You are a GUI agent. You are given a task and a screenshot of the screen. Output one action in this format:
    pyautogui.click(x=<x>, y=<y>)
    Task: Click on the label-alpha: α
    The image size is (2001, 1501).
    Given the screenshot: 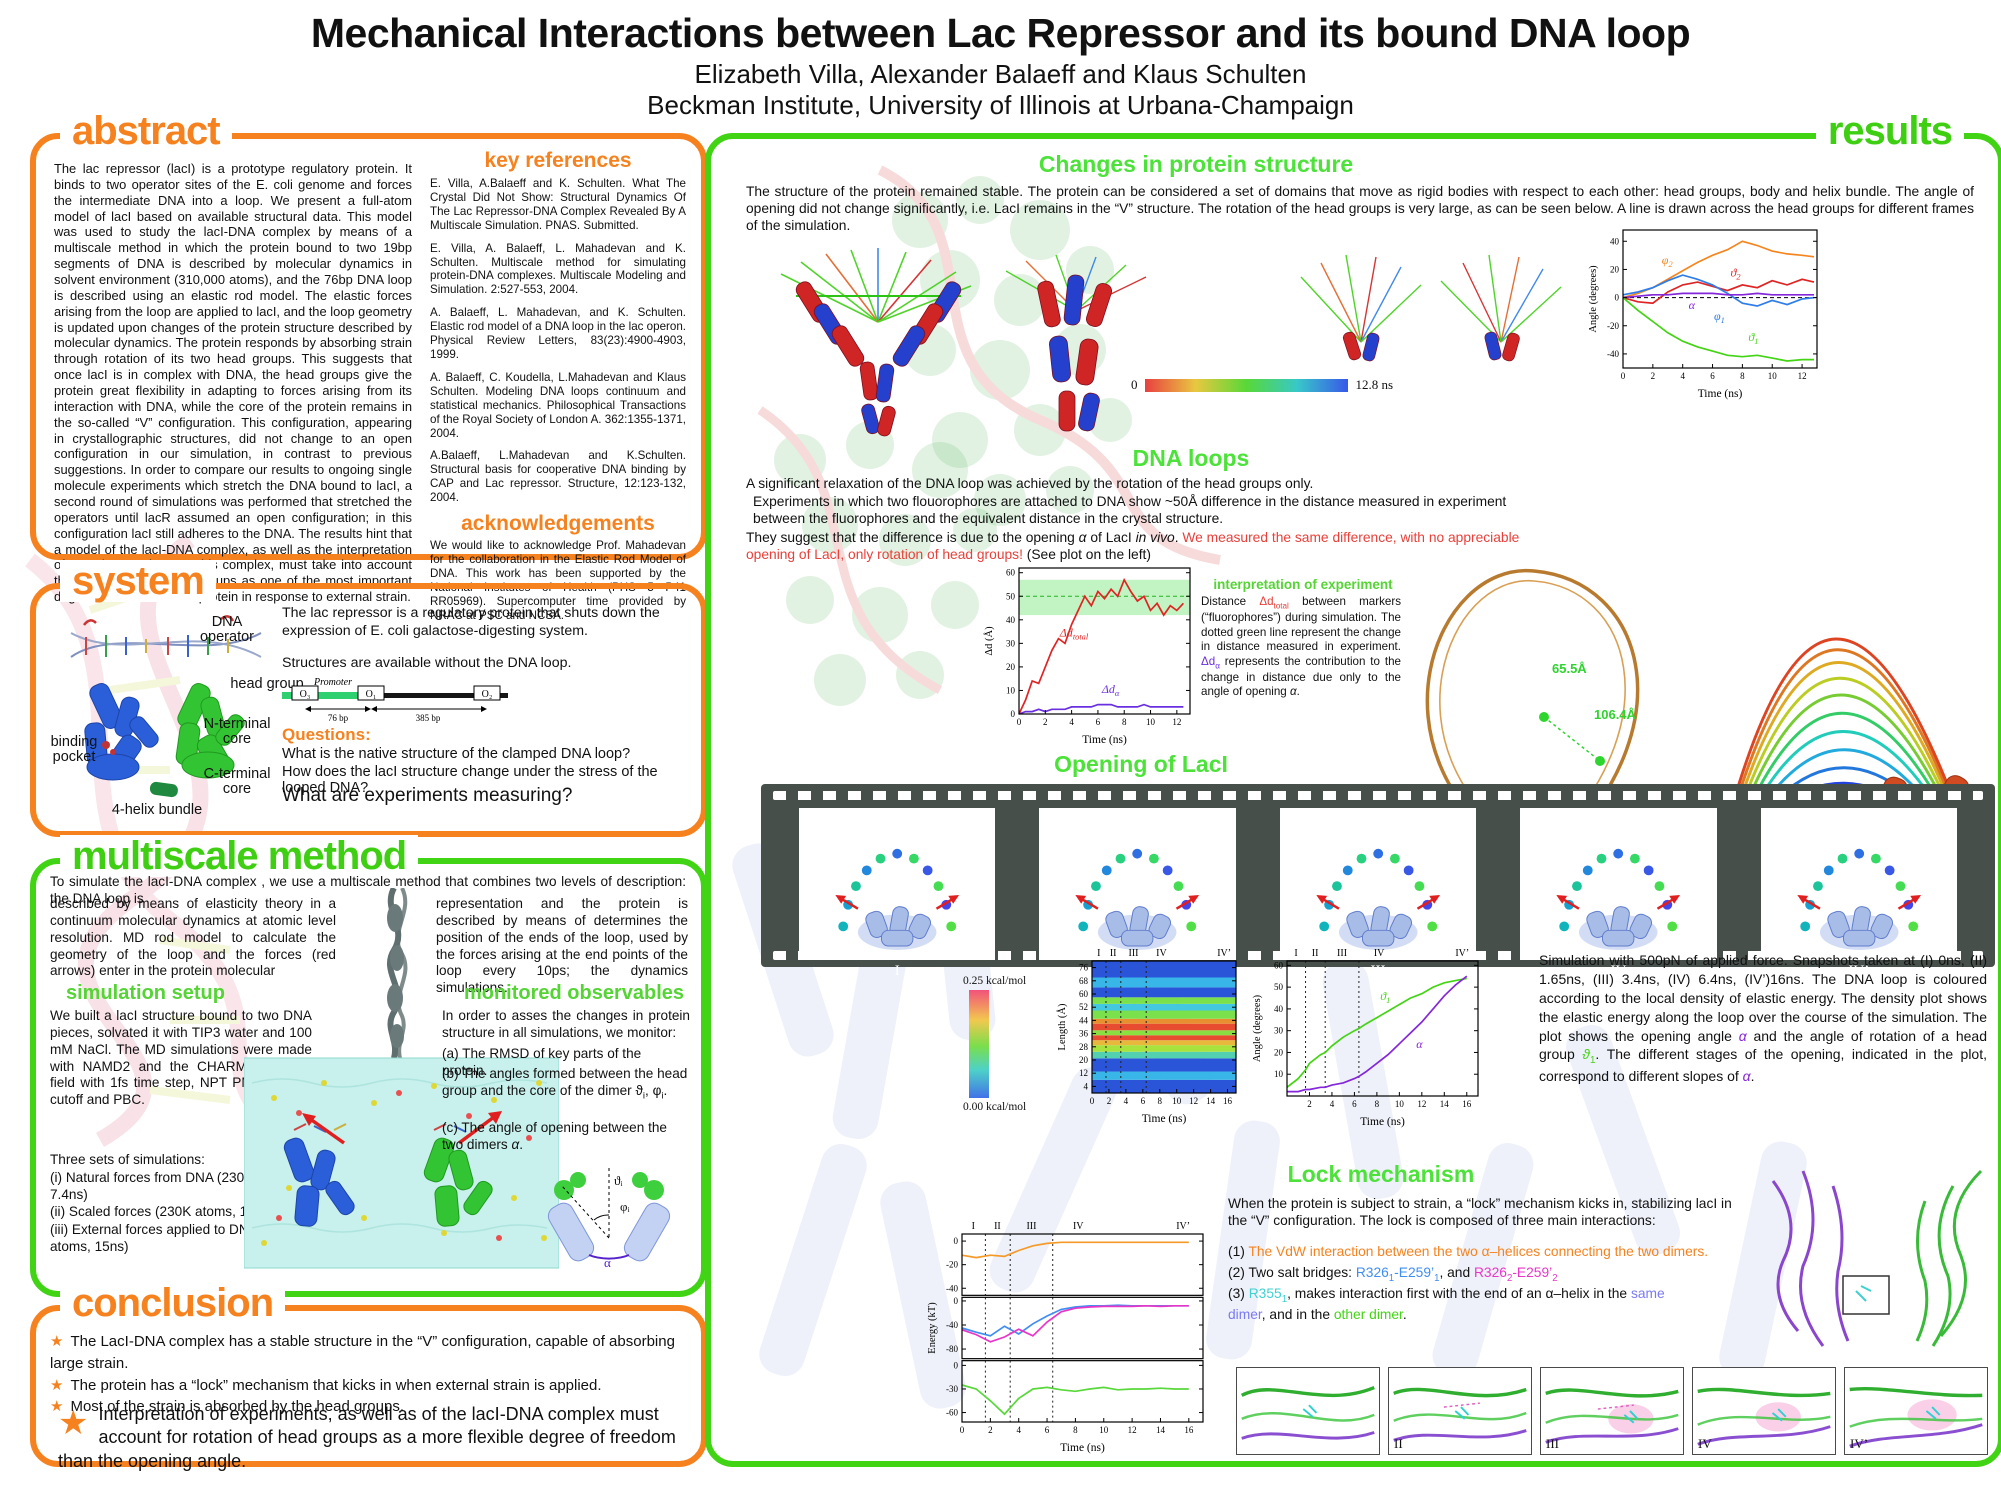 What is the action you would take?
    pyautogui.click(x=607, y=1262)
    